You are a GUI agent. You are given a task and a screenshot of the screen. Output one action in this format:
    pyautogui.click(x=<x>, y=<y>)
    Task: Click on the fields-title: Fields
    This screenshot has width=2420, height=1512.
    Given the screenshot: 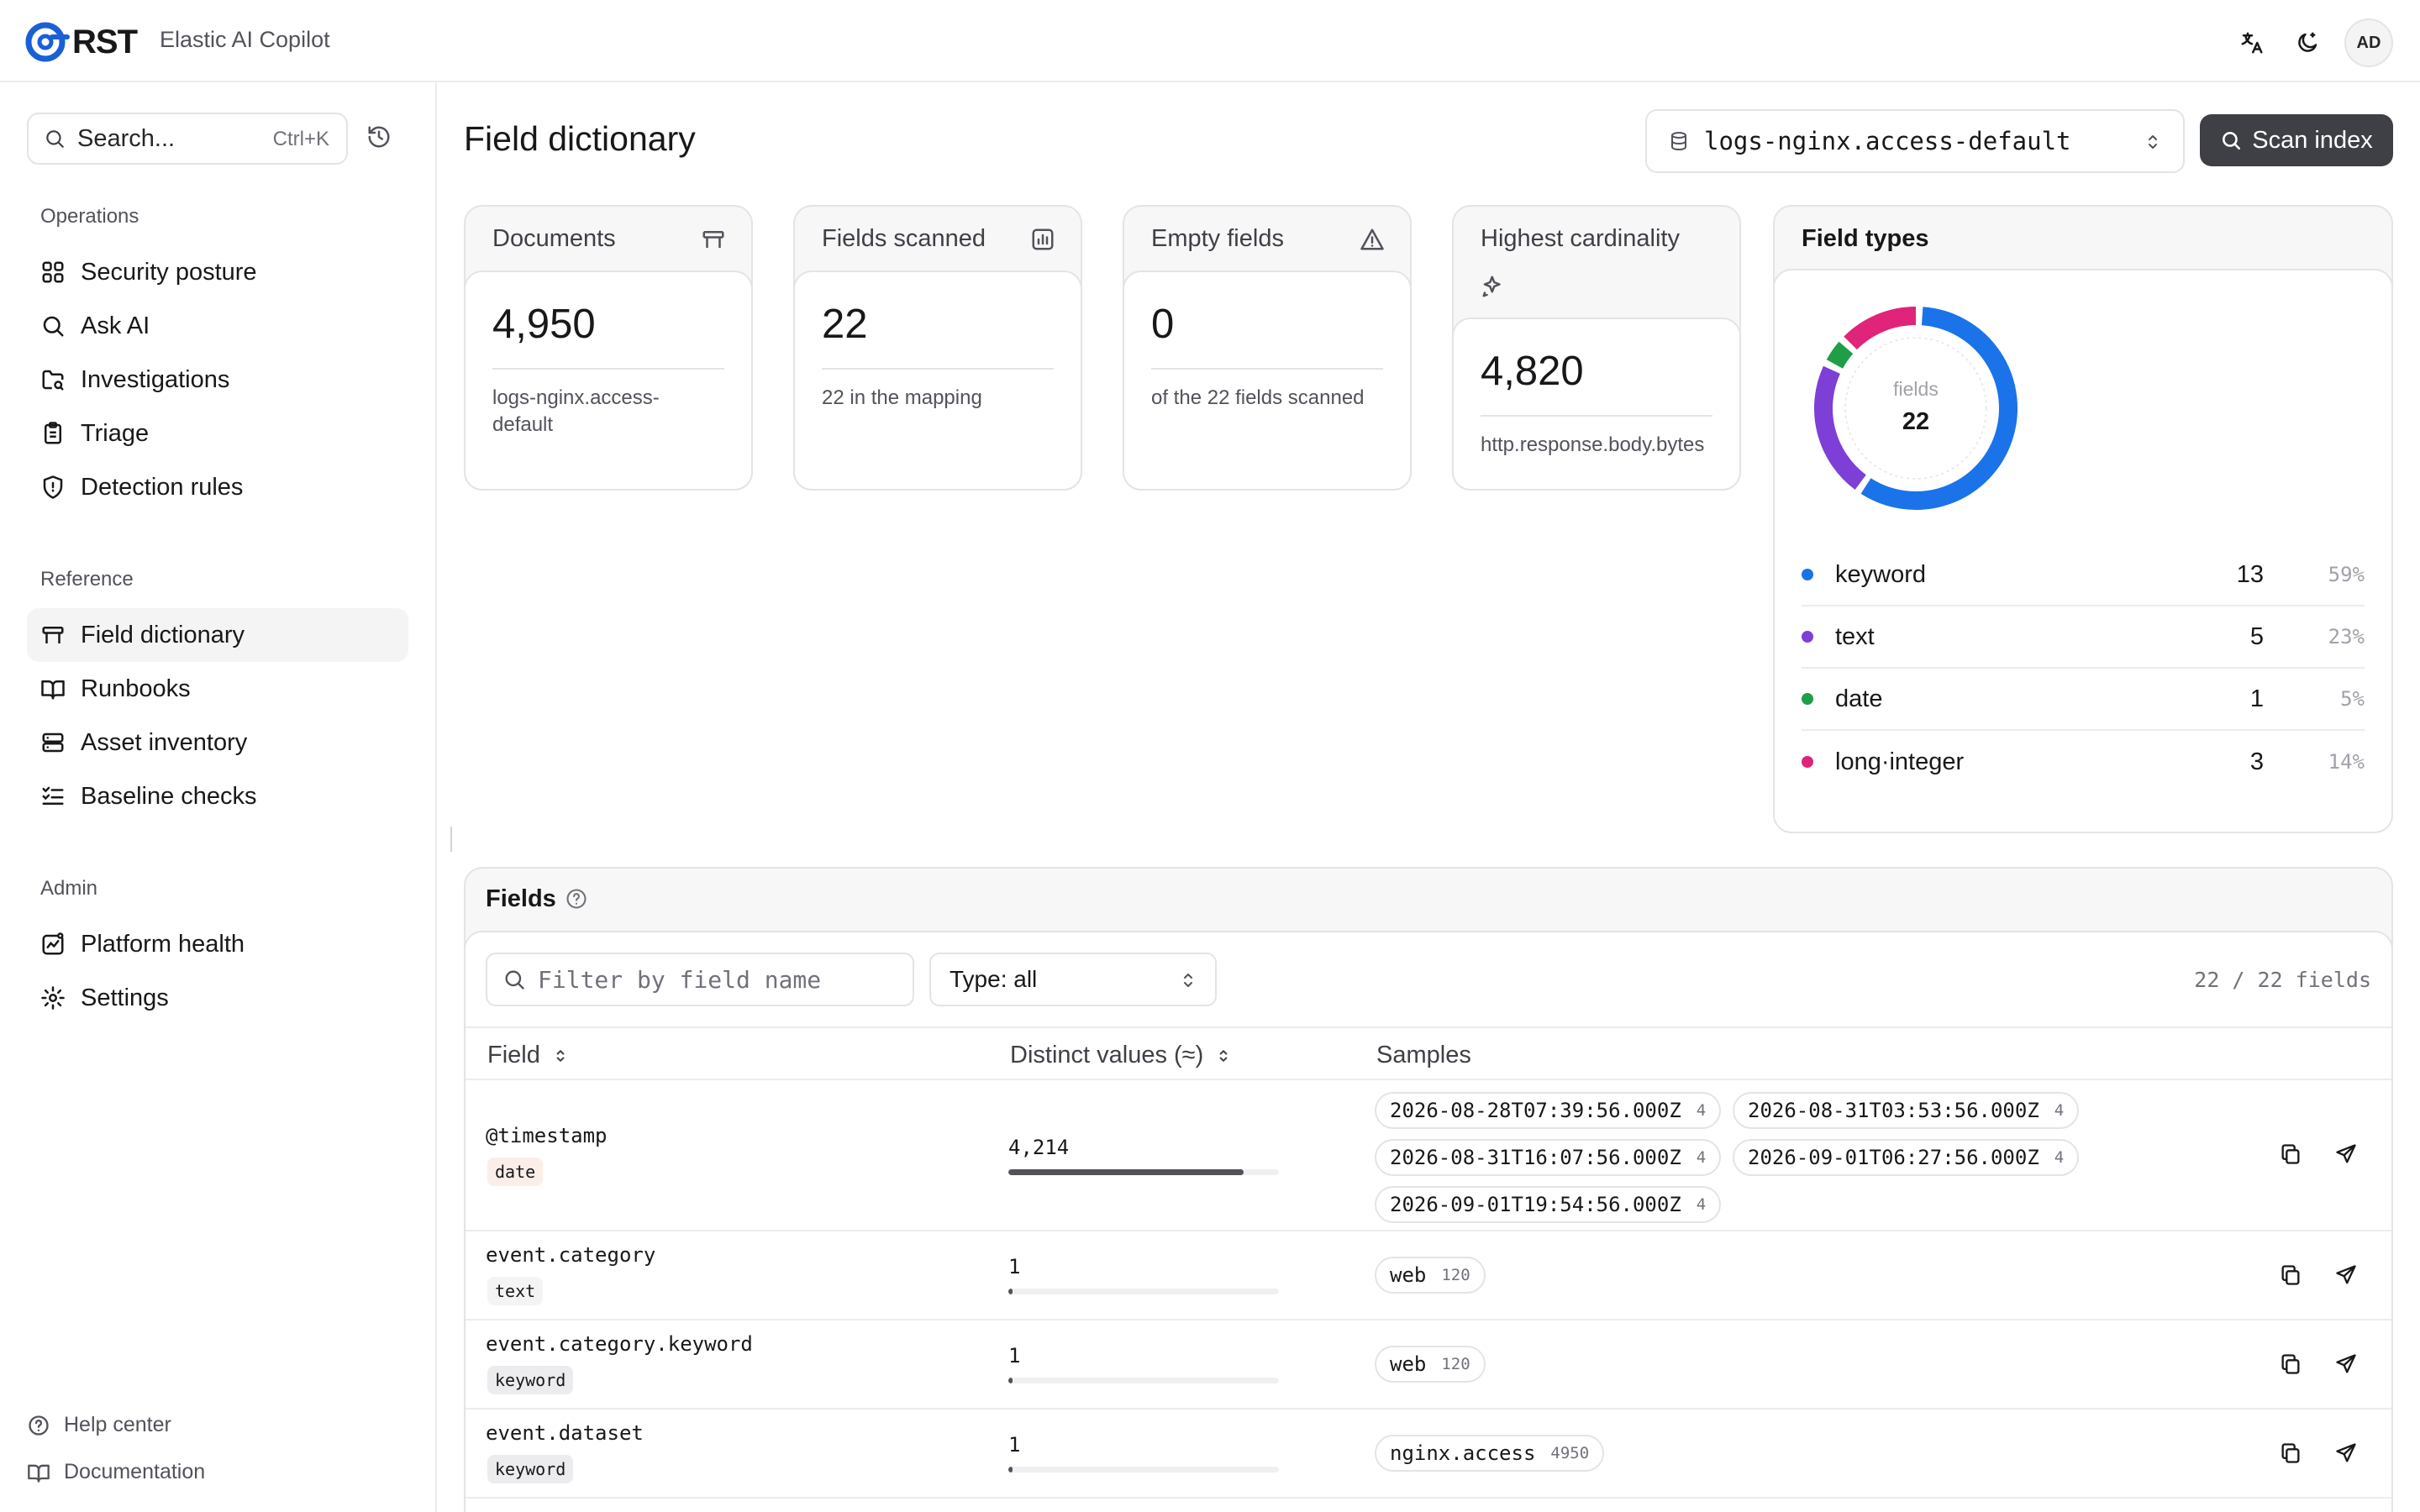 What is the action you would take?
    pyautogui.click(x=521, y=898)
    